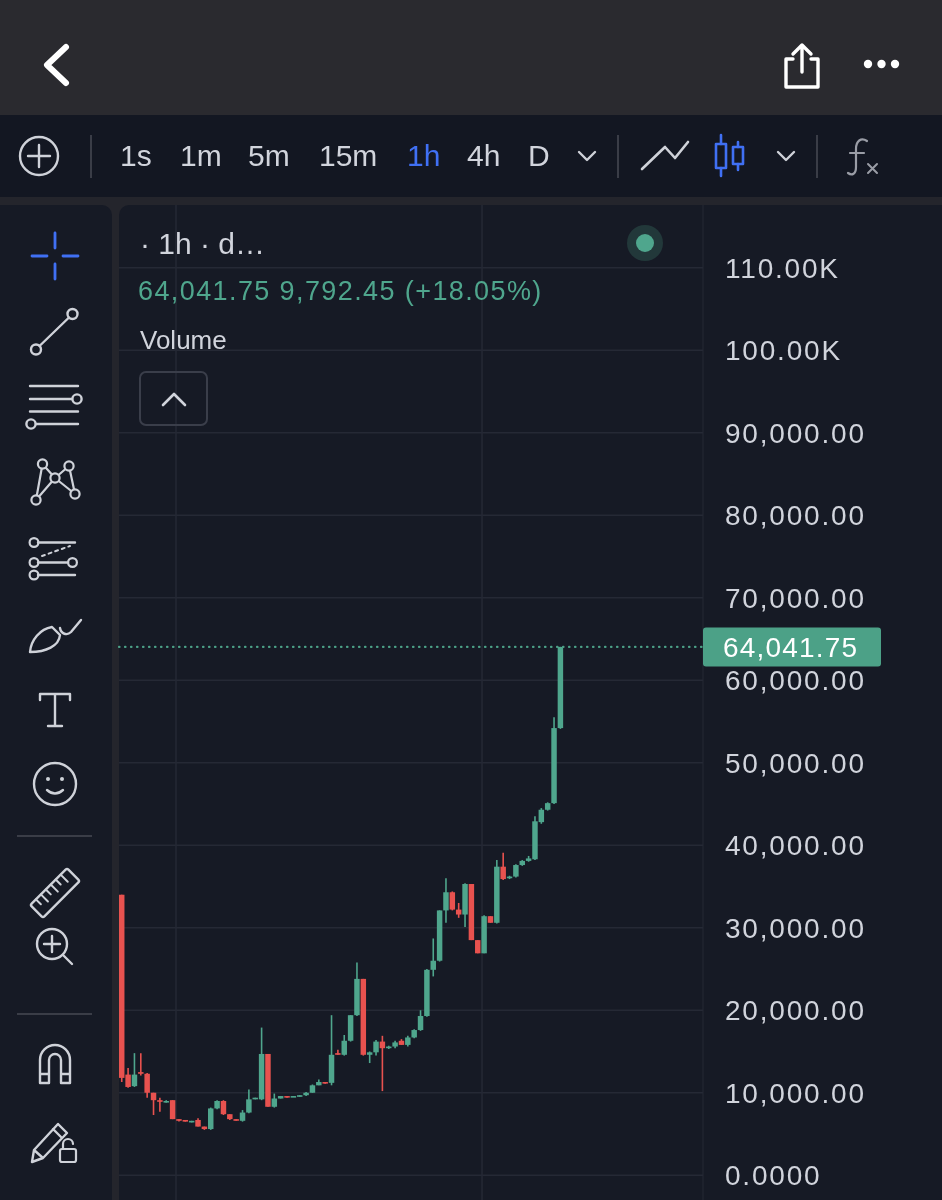 This screenshot has width=942, height=1200. Describe the element at coordinates (795, 1011) in the screenshot. I see `y-tick-label: 20,000.00` at that location.